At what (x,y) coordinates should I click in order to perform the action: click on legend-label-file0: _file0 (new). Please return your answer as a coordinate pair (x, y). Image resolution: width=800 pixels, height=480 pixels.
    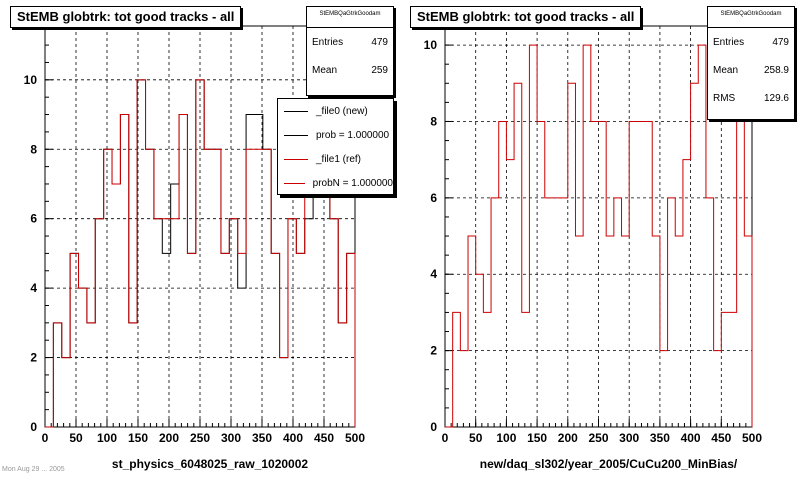
    Looking at the image, I should click on (342, 111).